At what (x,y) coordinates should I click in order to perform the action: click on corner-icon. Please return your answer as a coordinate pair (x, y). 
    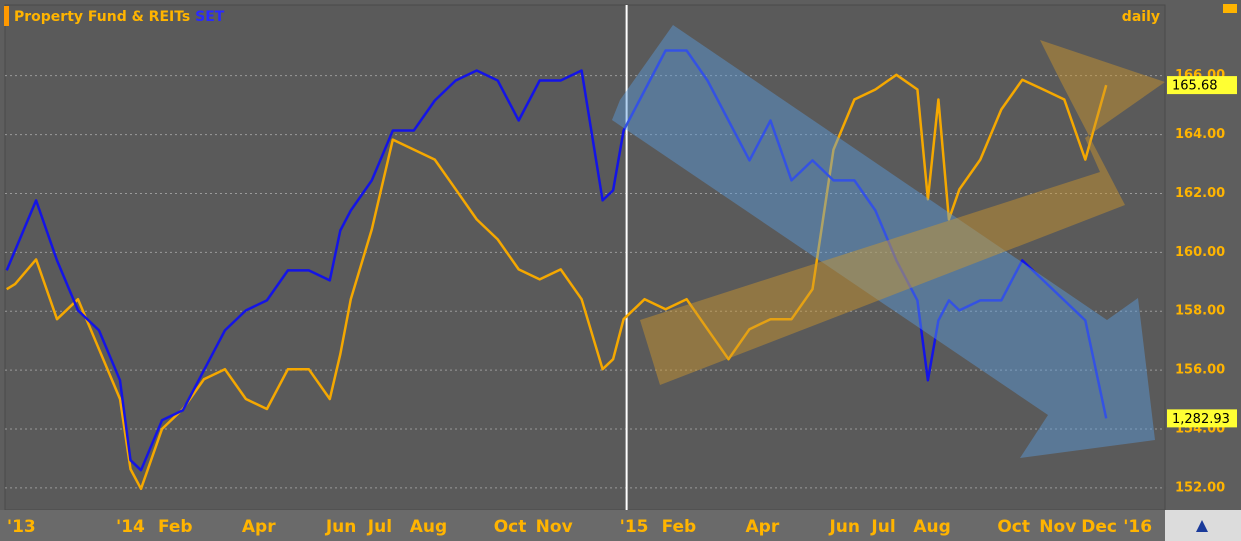
    Looking at the image, I should click on (1202, 526).